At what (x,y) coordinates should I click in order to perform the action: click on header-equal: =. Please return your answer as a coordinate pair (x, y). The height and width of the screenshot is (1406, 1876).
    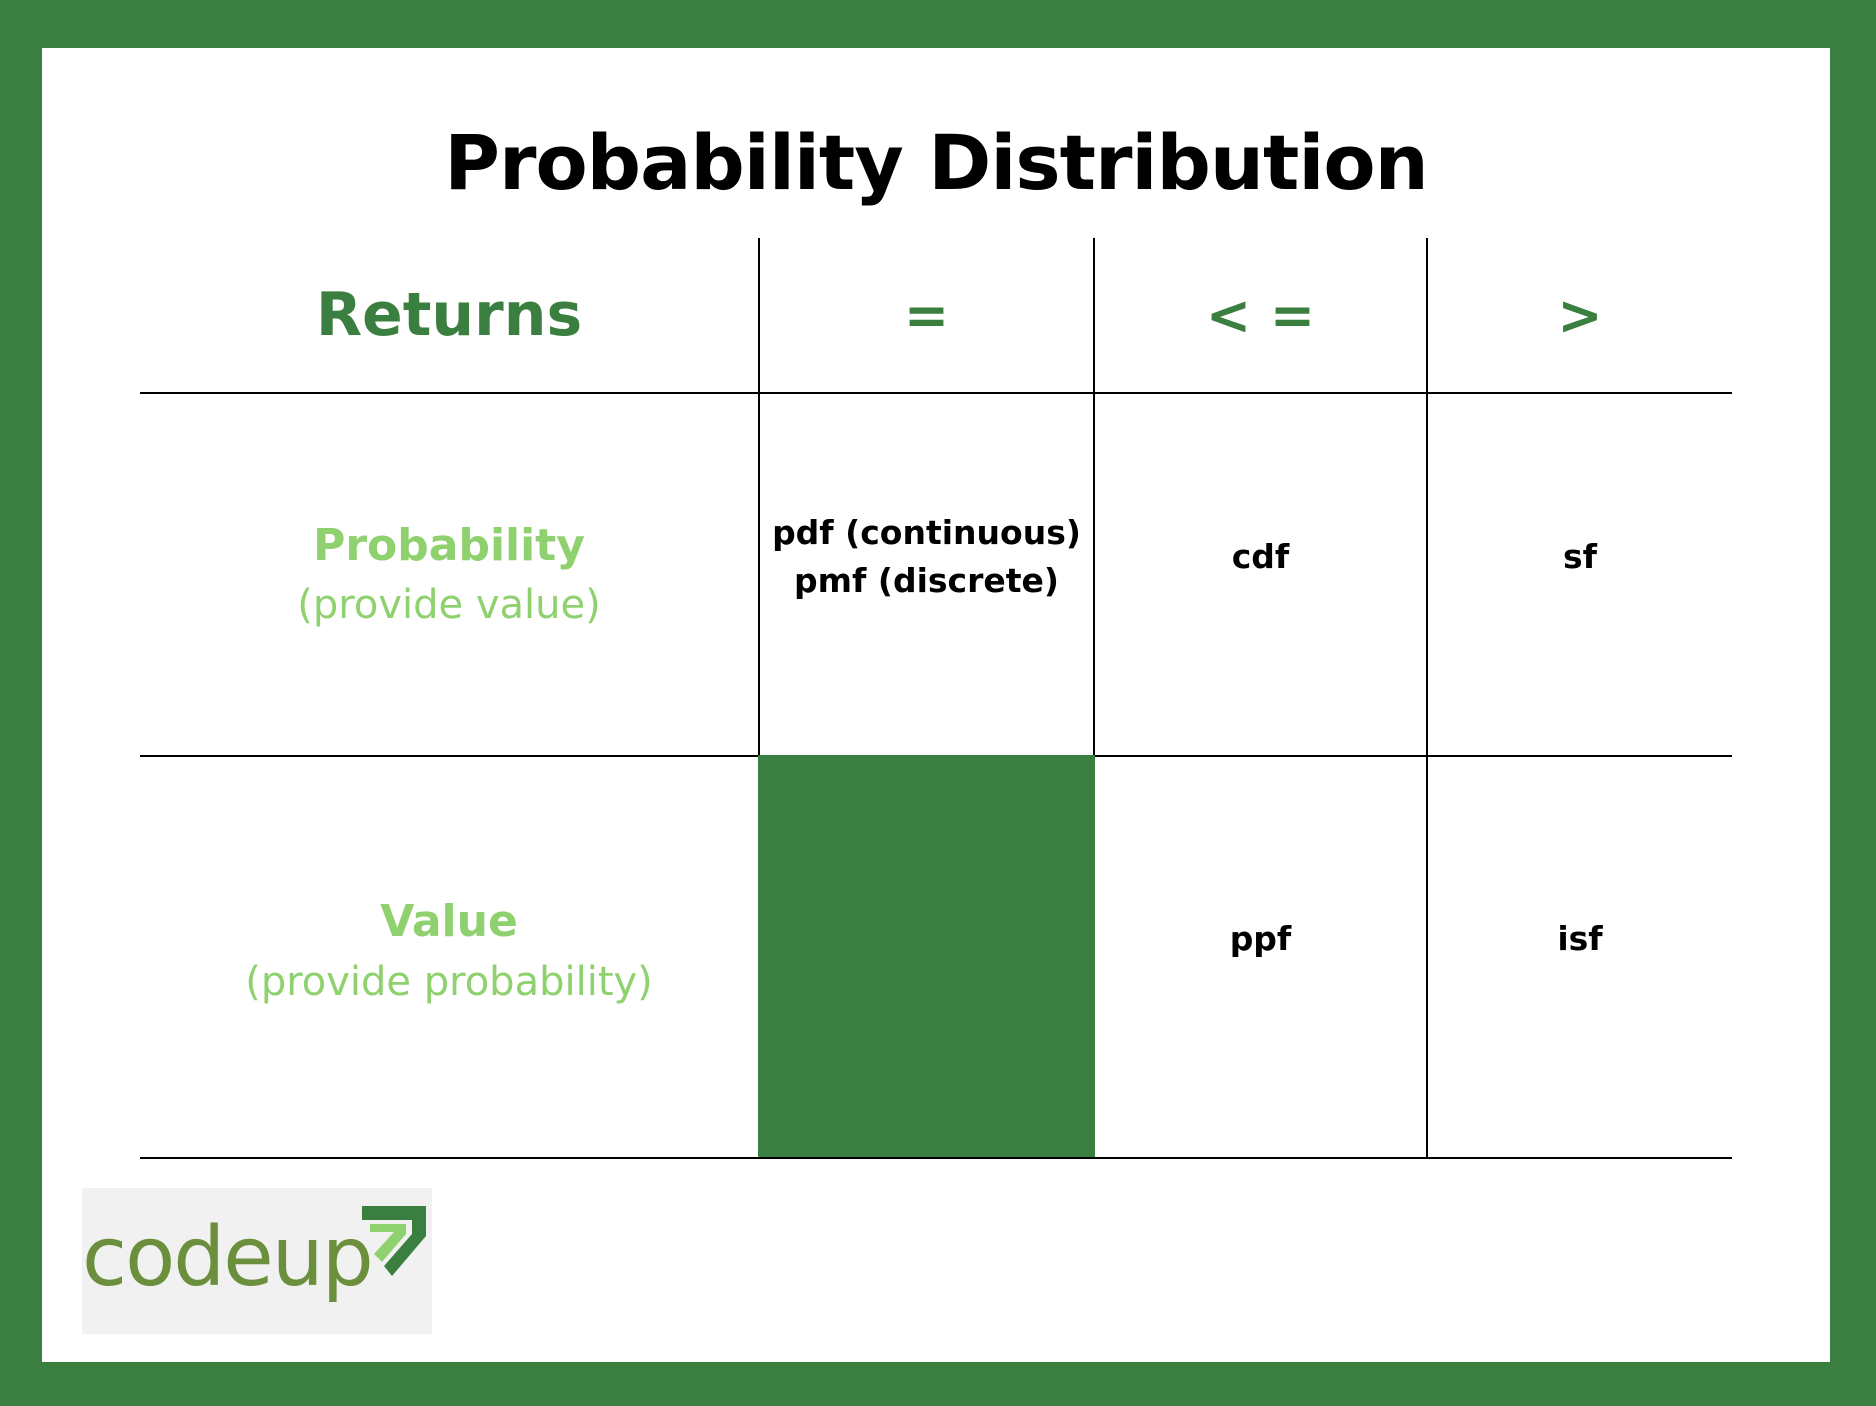
    Looking at the image, I should click on (926, 315).